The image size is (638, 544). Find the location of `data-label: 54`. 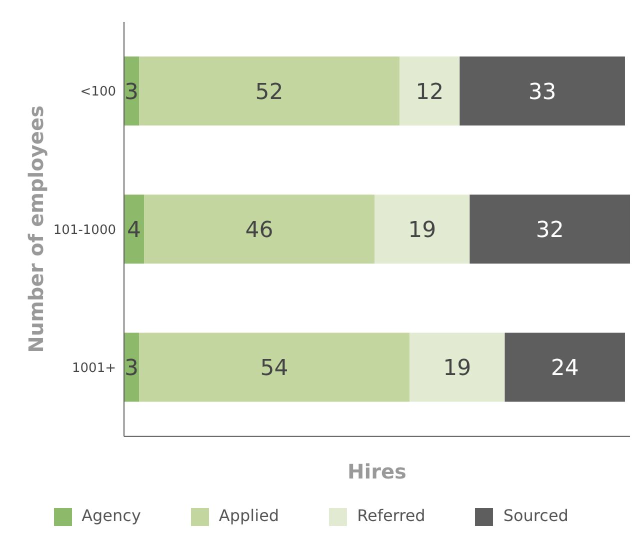

data-label: 54 is located at coordinates (274, 369).